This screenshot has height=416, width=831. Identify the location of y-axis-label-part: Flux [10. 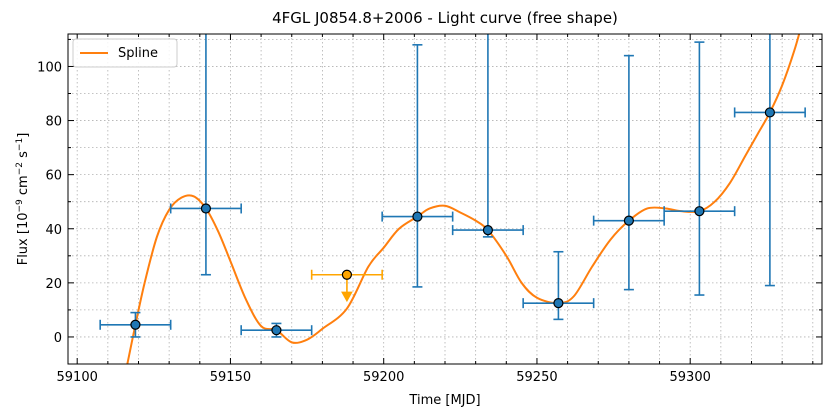
(23, 239).